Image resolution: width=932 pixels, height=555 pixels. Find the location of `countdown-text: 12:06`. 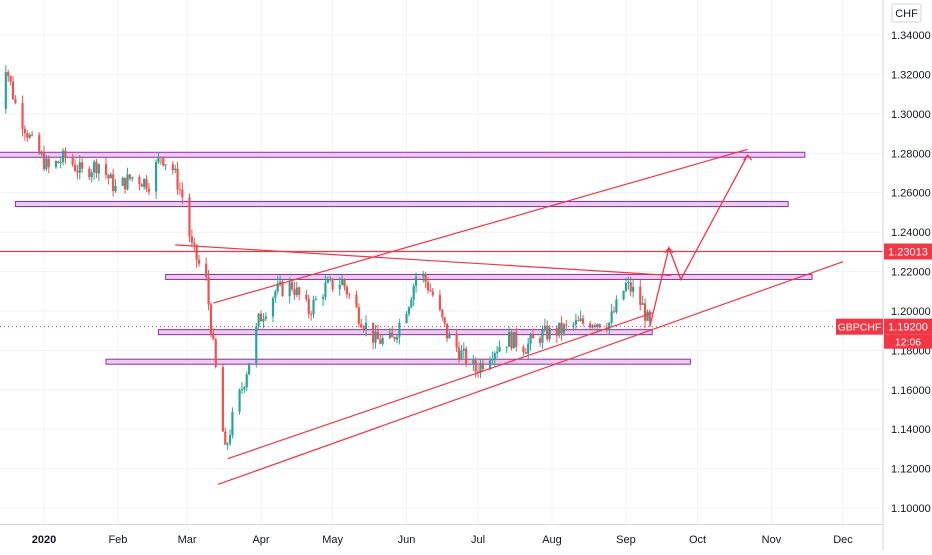

countdown-text: 12:06 is located at coordinates (908, 343).